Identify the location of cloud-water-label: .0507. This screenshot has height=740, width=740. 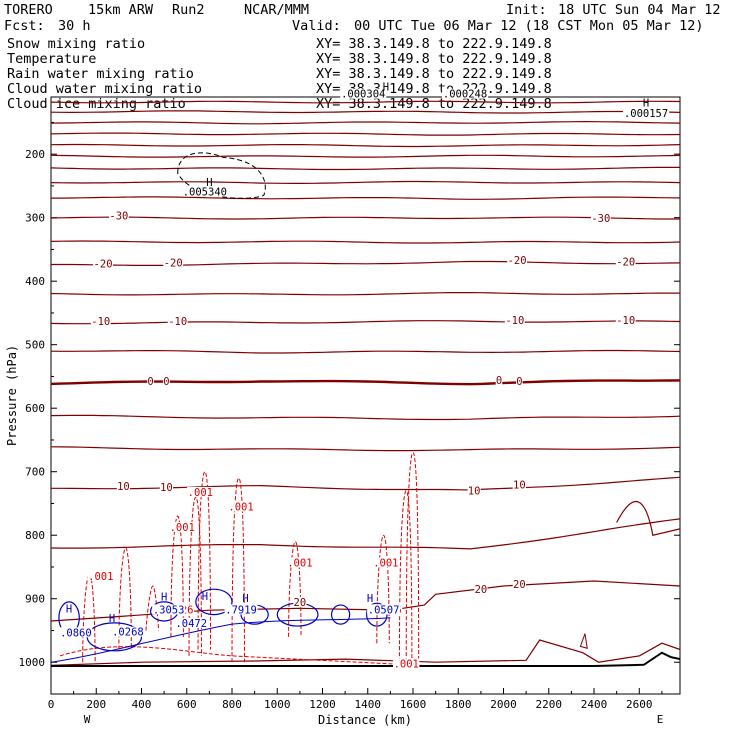
(384, 610).